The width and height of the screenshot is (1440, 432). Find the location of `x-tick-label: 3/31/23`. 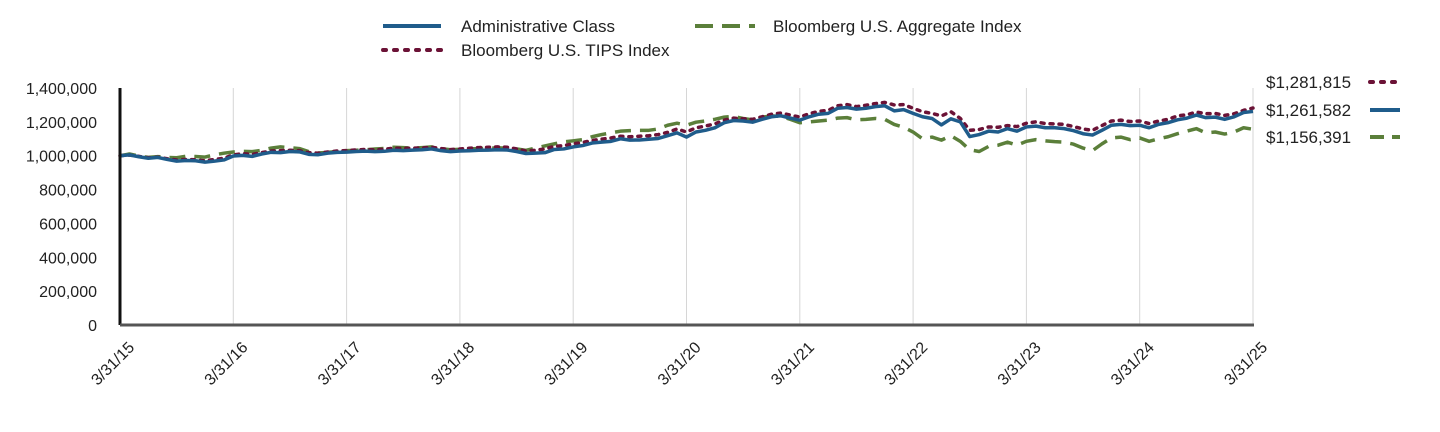

x-tick-label: 3/31/23 is located at coordinates (1020, 364).